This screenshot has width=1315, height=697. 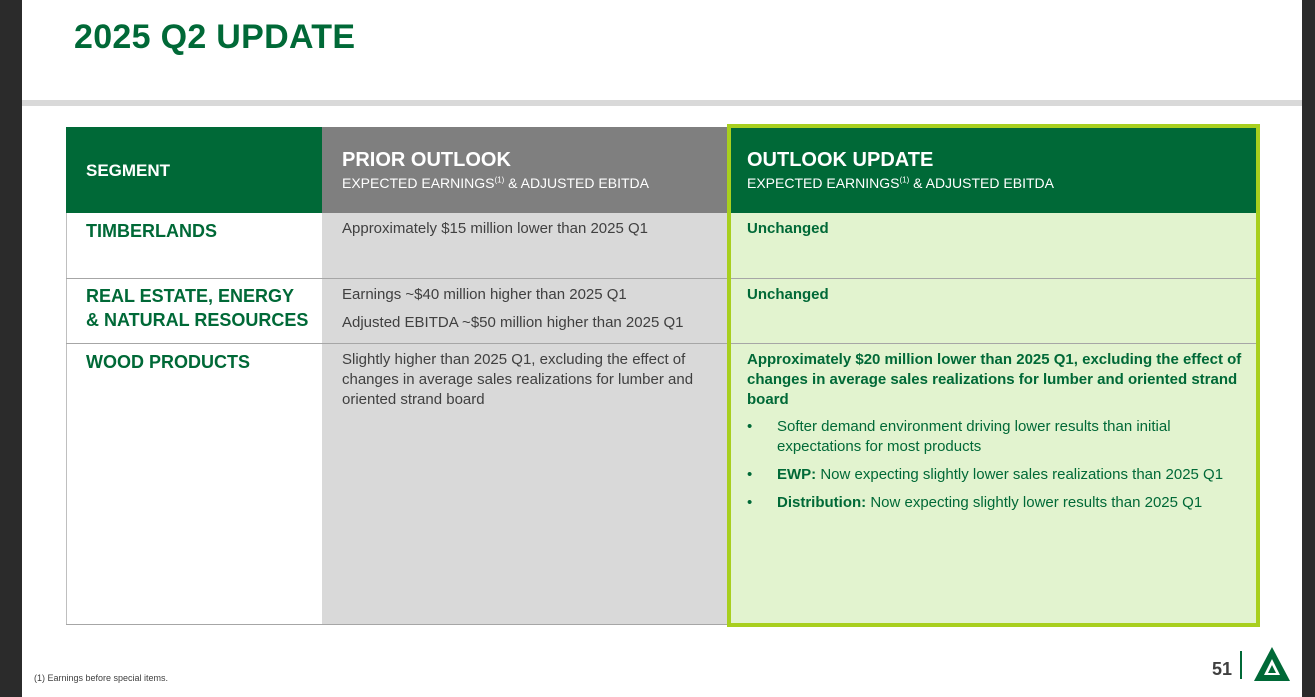 I want to click on page-number-divider, so click(x=1241, y=665).